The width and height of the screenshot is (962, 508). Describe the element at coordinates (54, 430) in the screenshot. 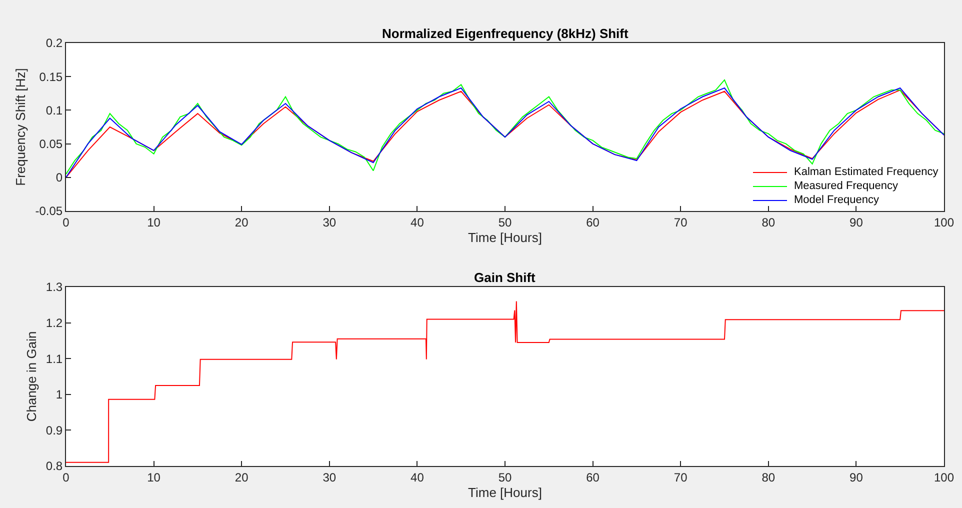

I see `y-tick-label: 0.9` at that location.